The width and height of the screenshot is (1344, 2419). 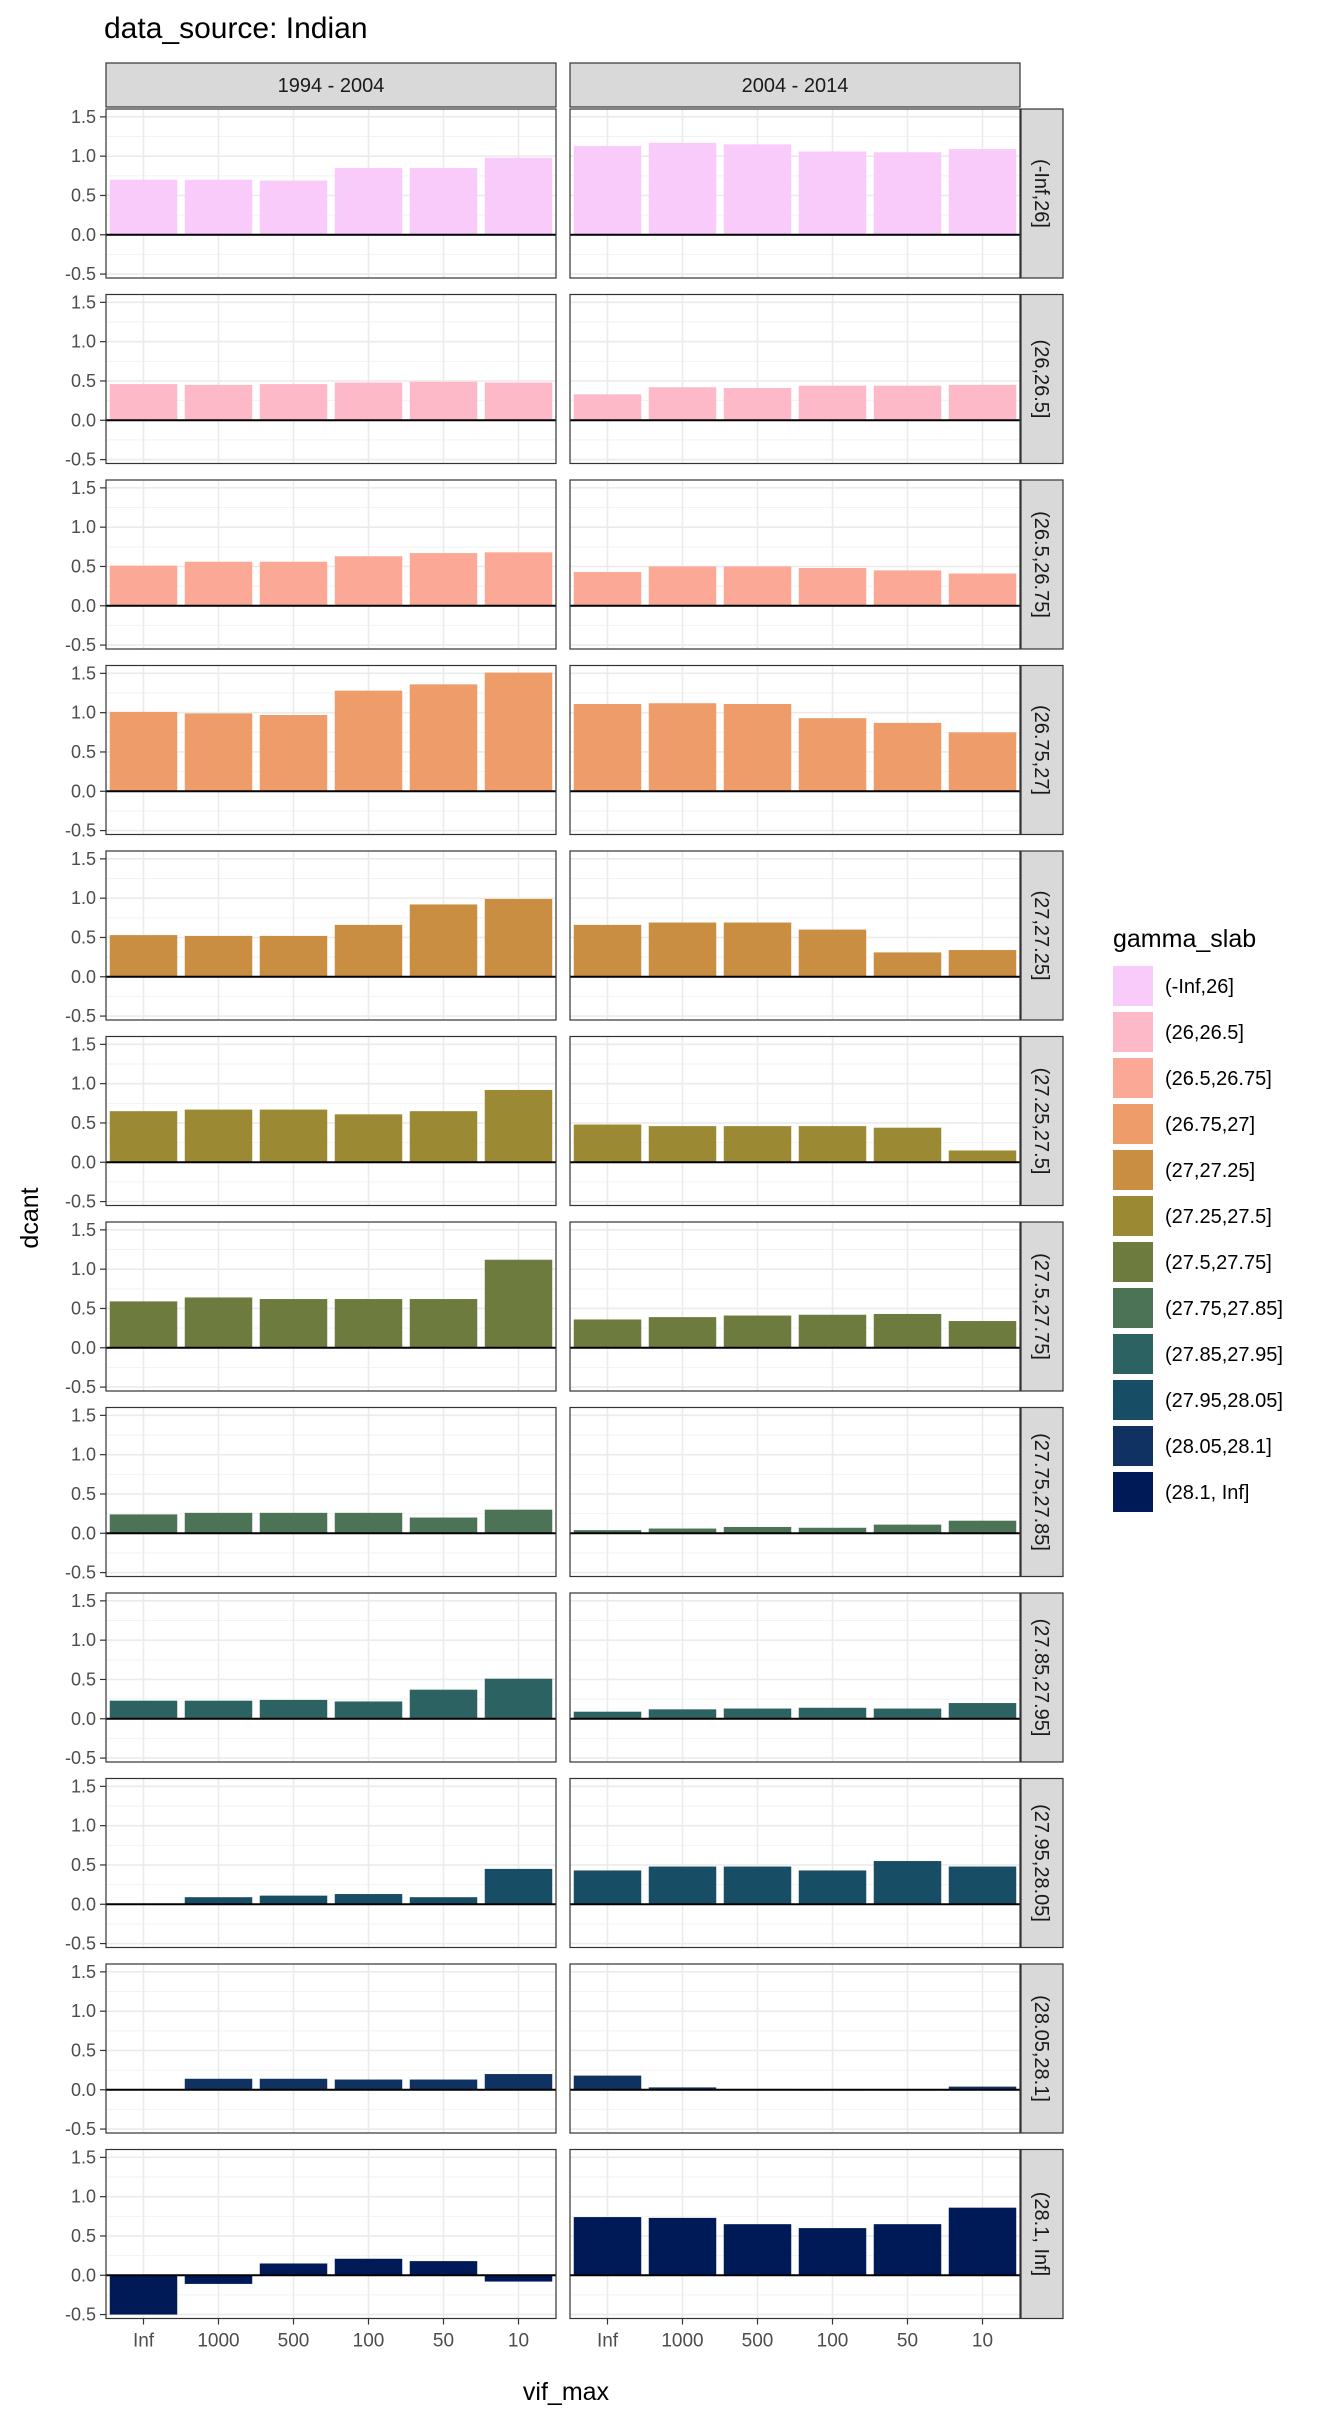 I want to click on bar-1000-r11-c1, so click(x=218, y=2084).